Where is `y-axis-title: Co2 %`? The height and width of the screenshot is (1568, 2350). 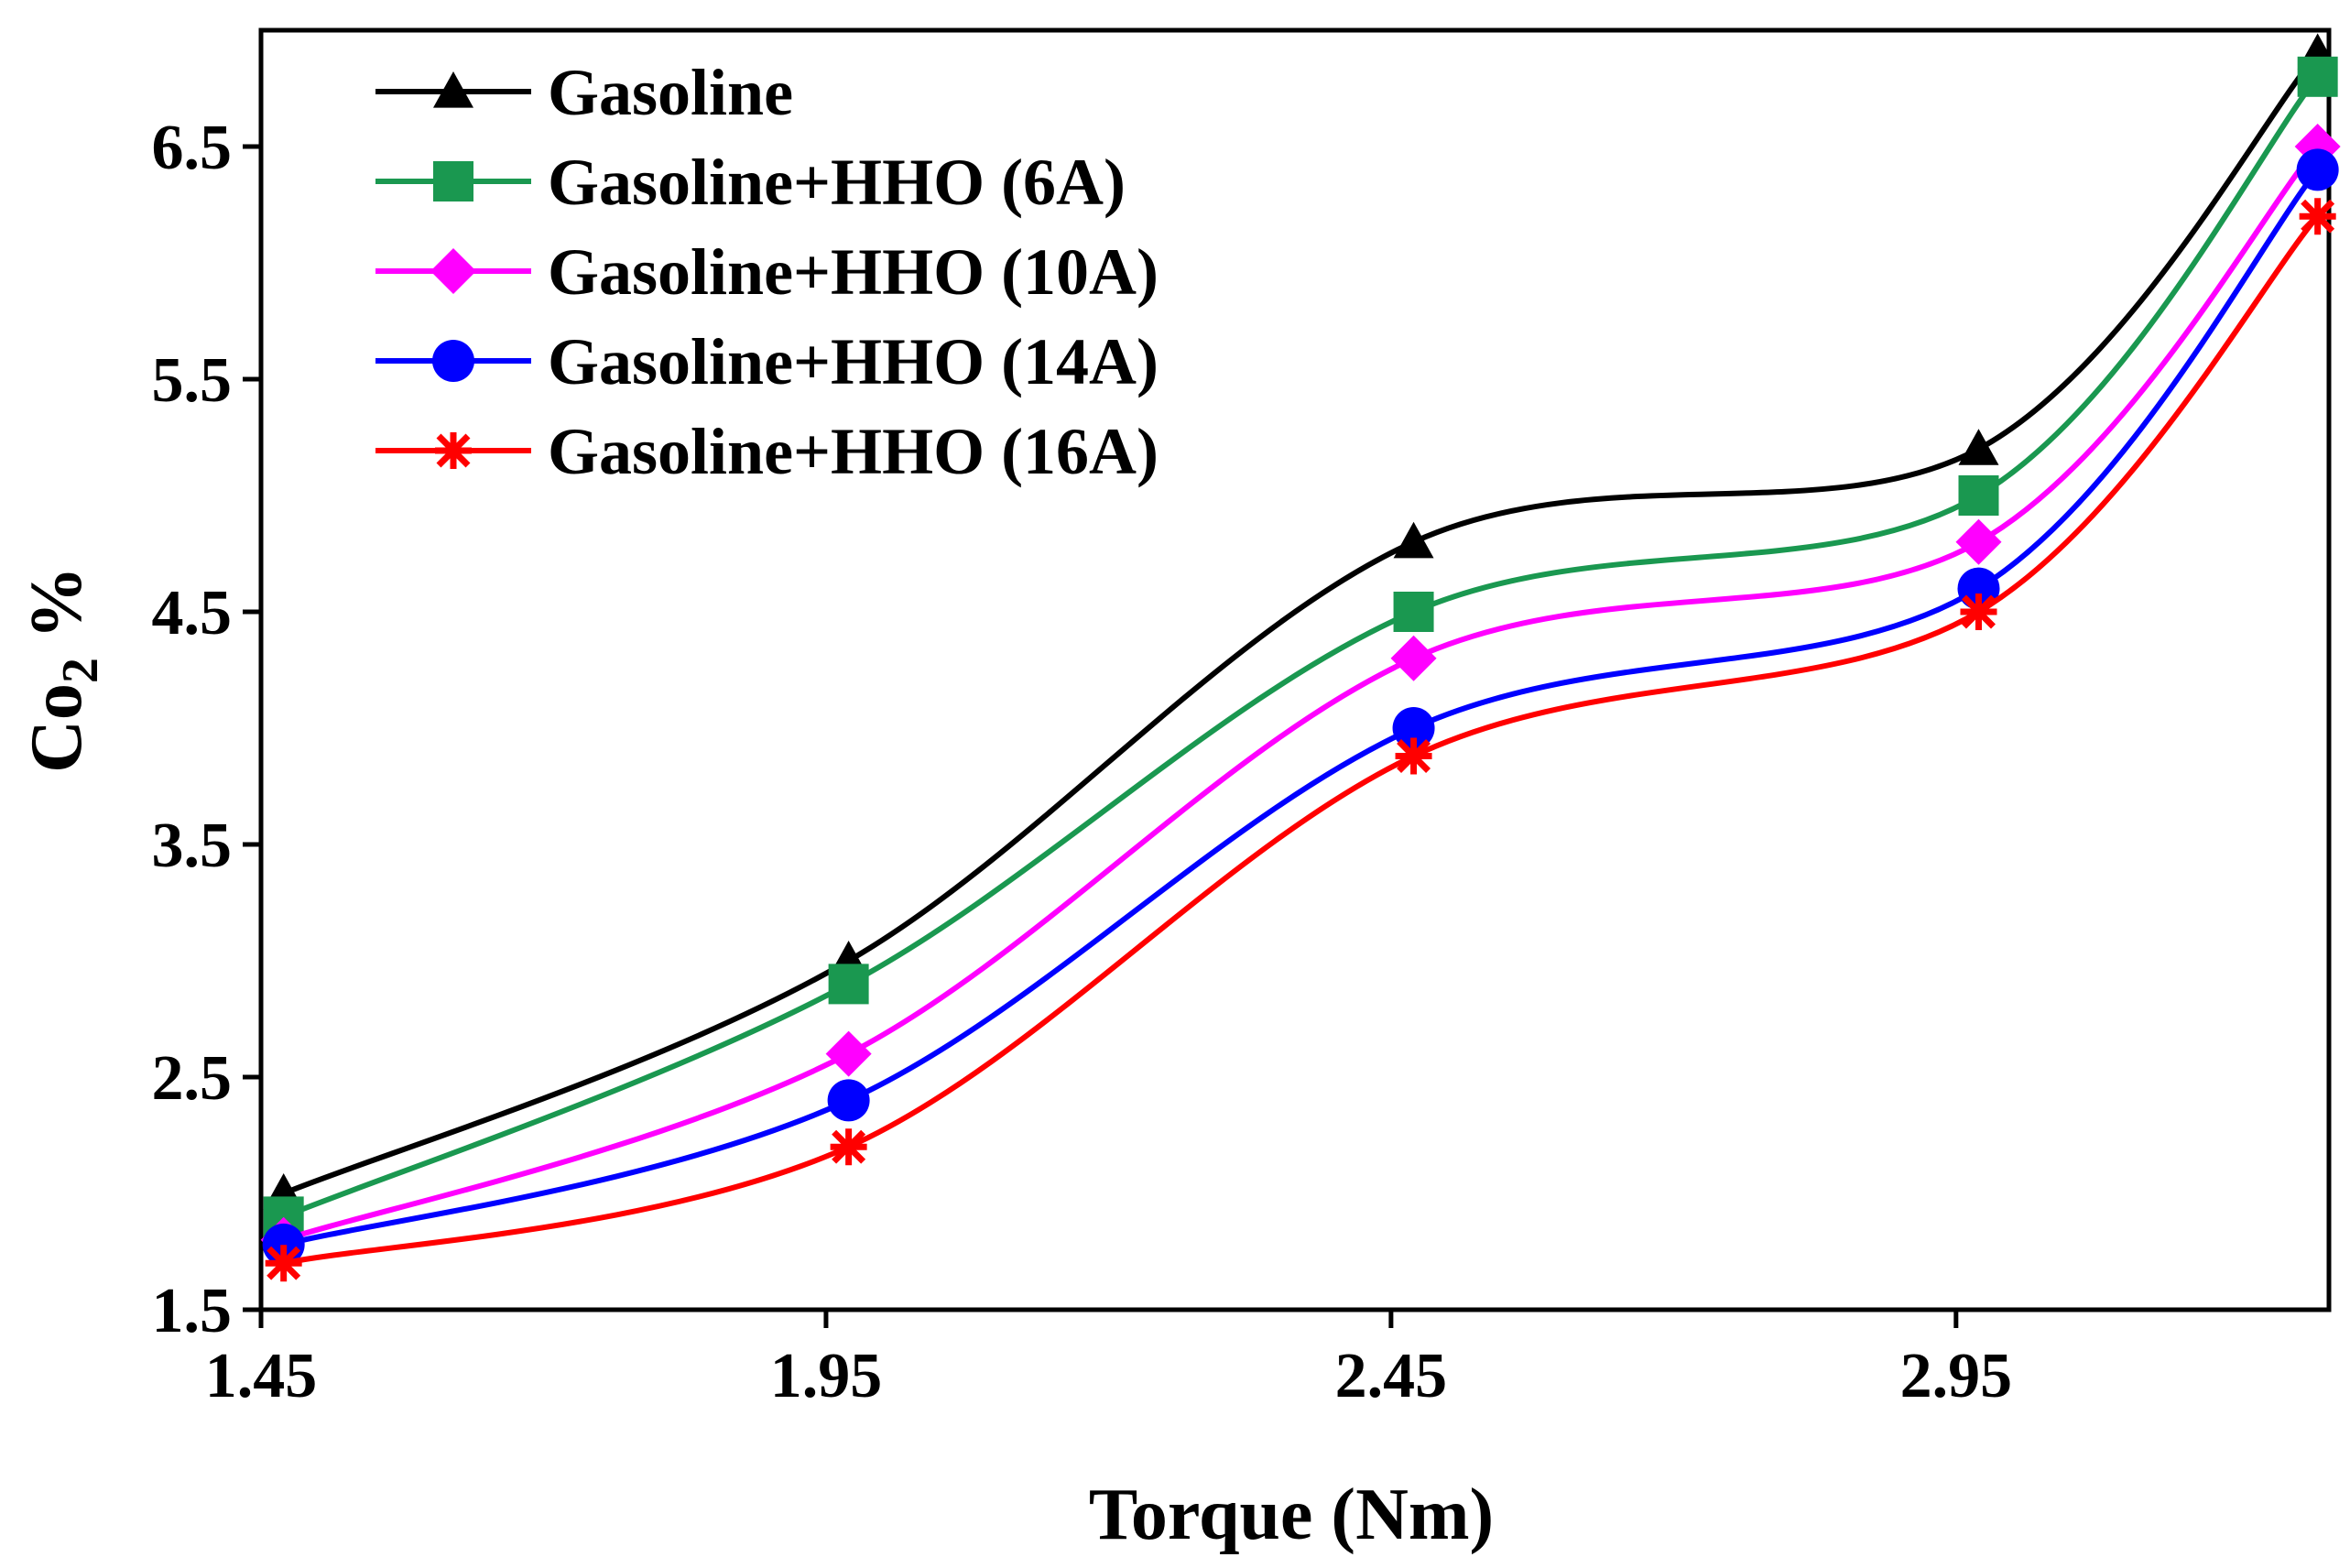 y-axis-title: Co2 % is located at coordinates (63, 669).